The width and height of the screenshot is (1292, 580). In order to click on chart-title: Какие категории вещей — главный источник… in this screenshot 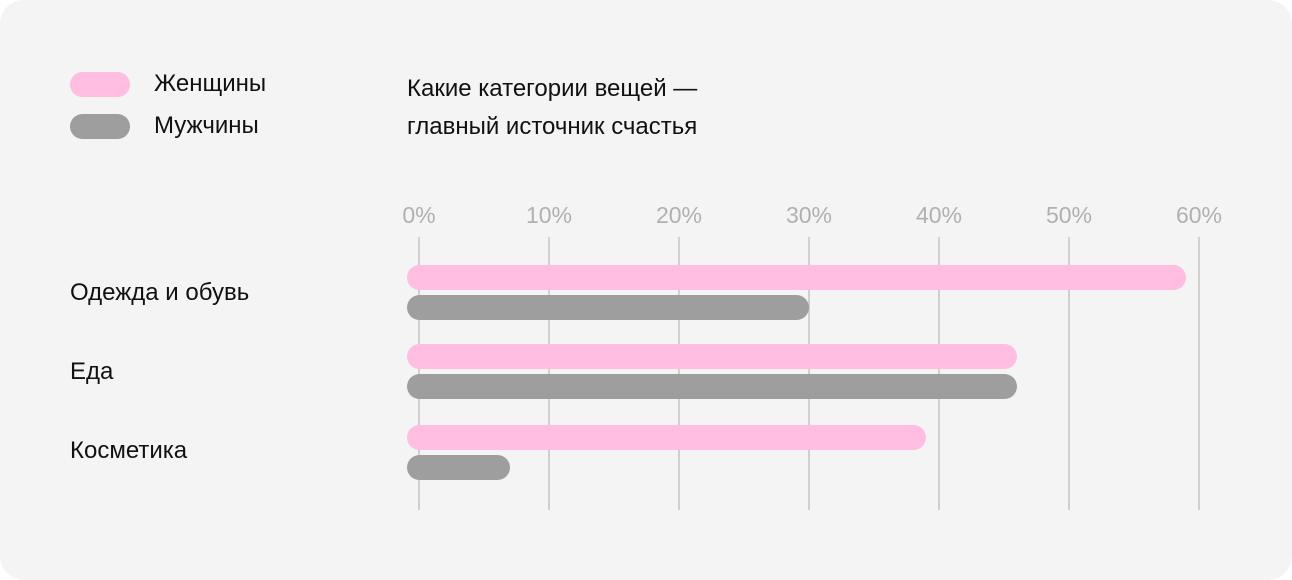, I will do `click(552, 108)`.